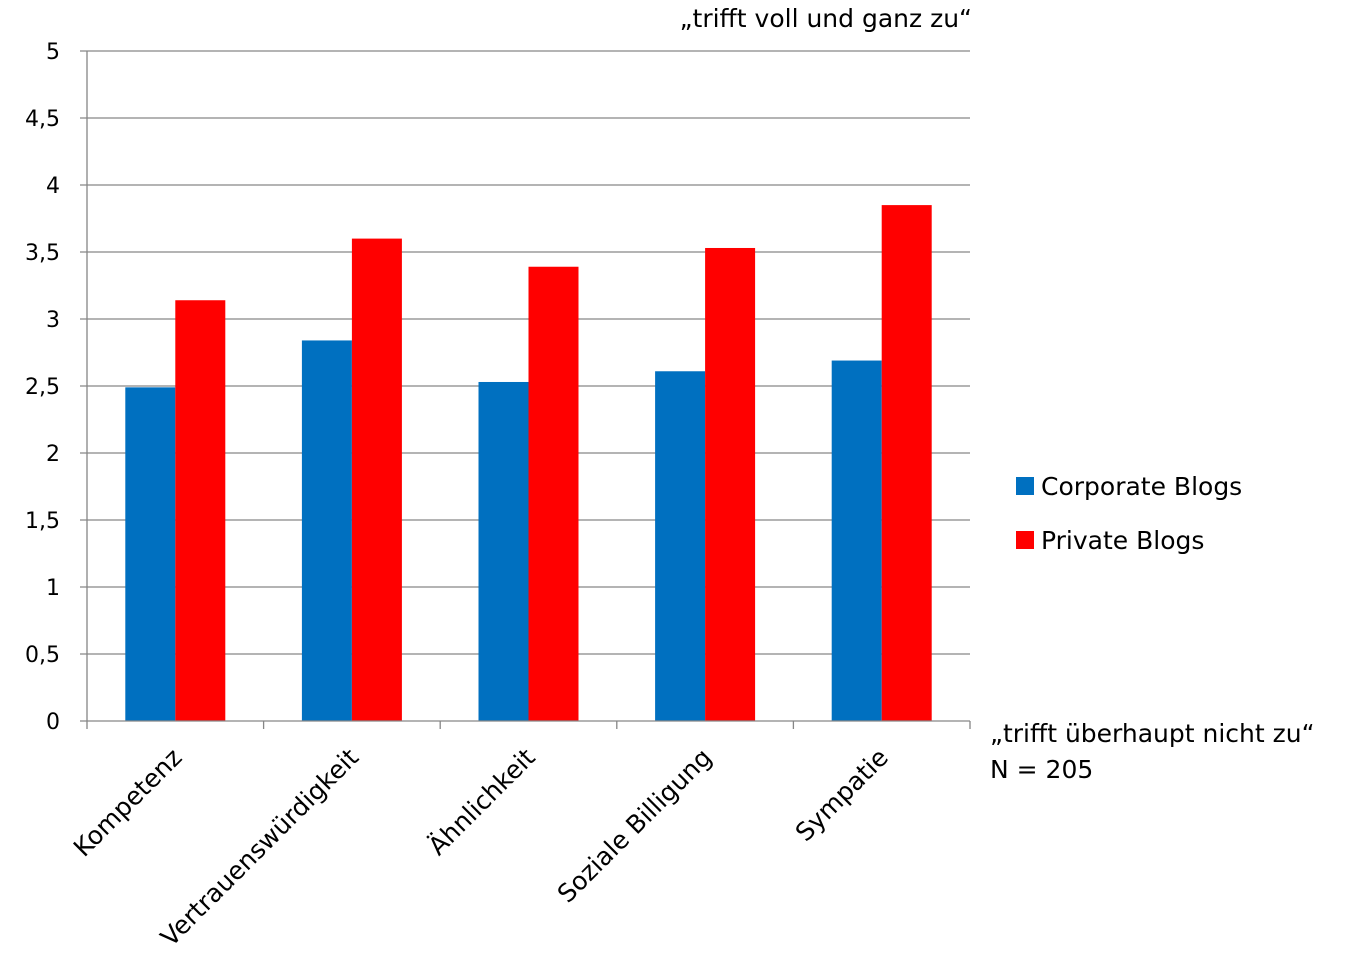 The width and height of the screenshot is (1349, 966). I want to click on y-tick-label: 2,5, so click(42, 387).